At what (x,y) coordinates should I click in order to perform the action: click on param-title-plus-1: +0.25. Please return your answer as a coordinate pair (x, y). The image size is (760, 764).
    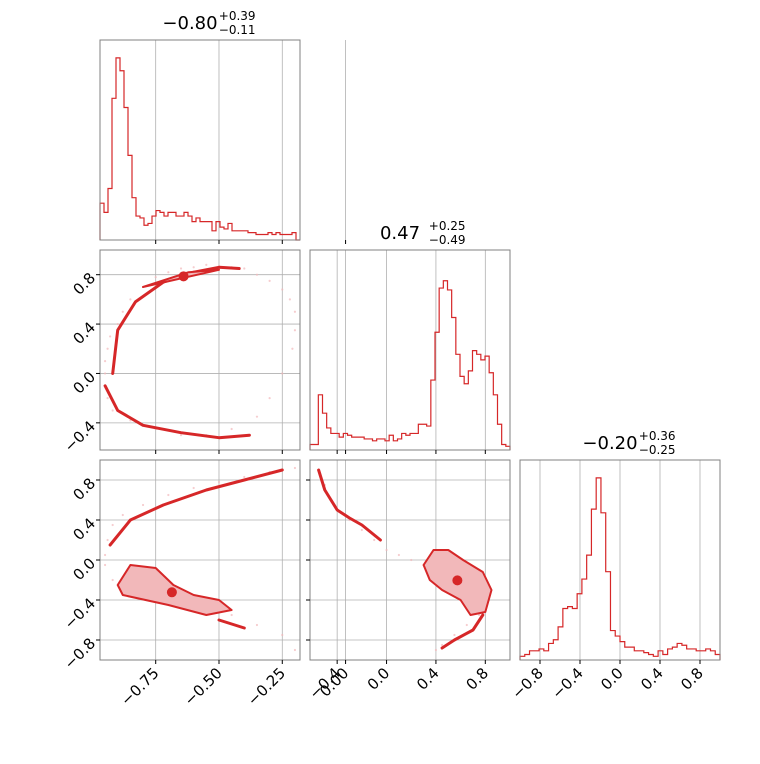
    Looking at the image, I should click on (447, 226).